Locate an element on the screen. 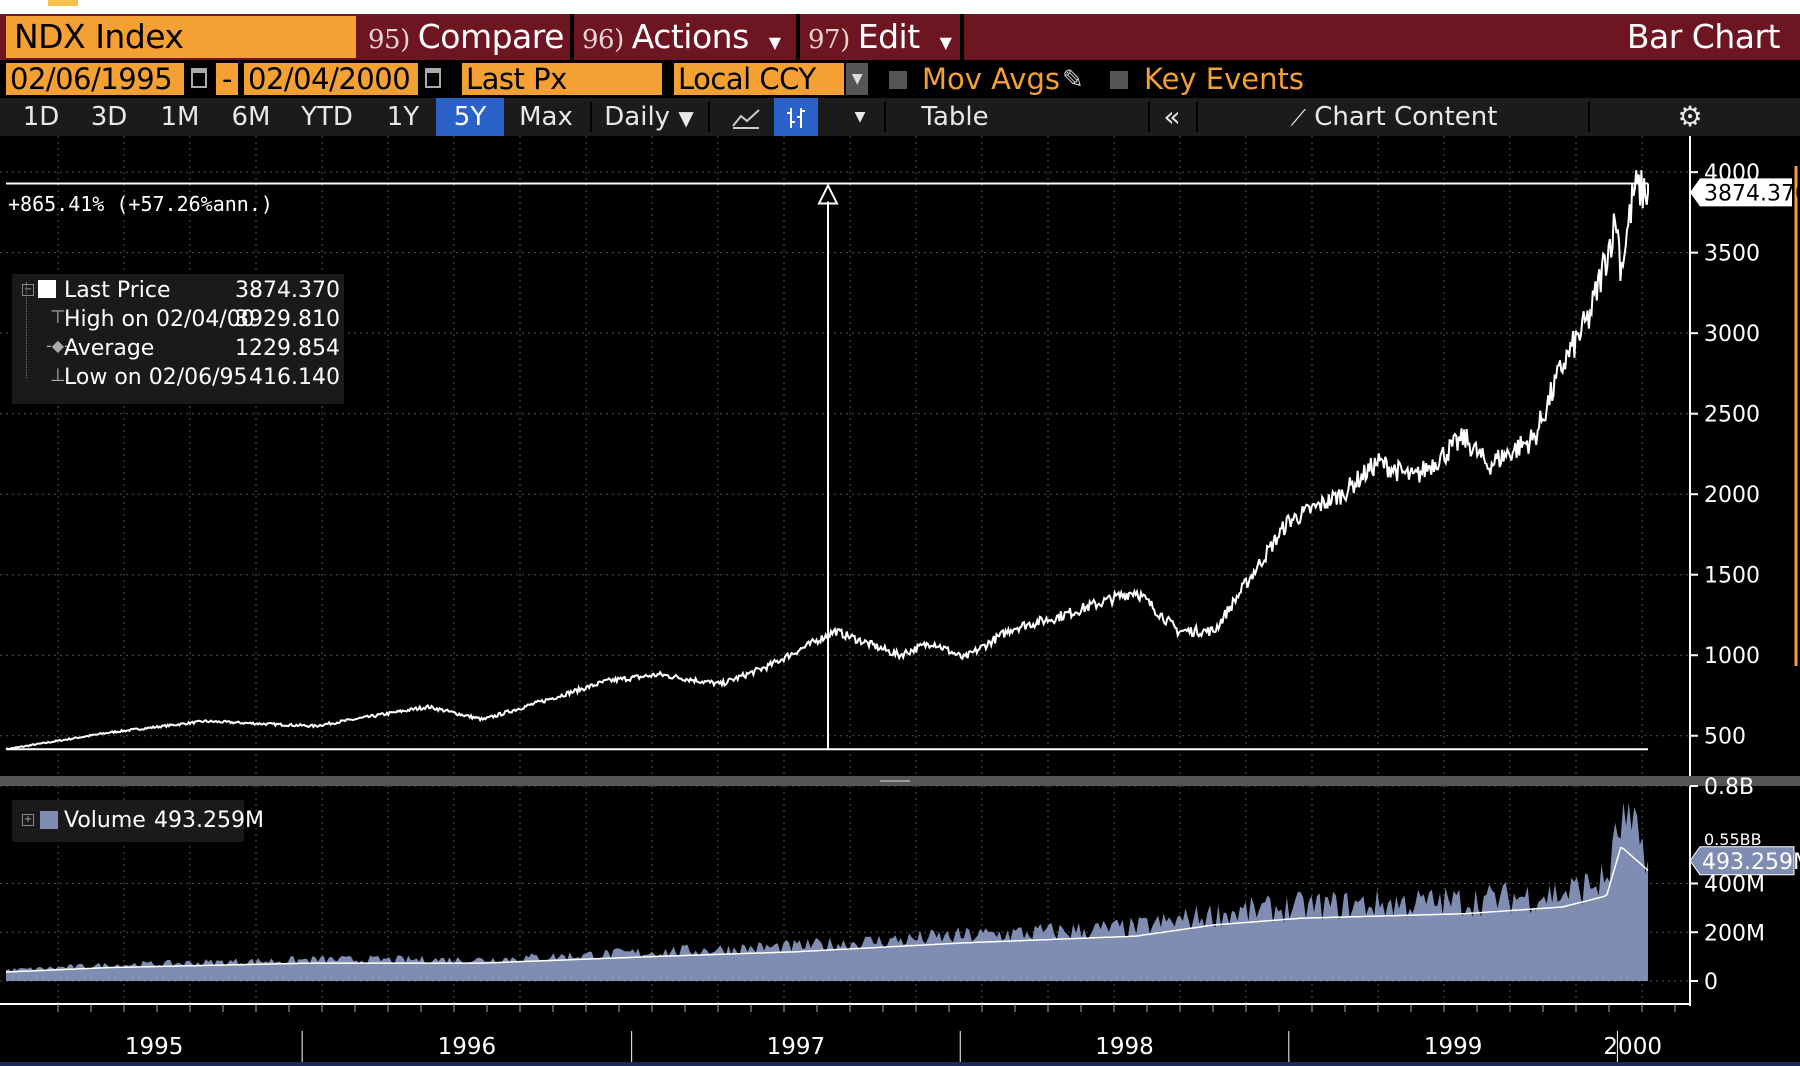 The image size is (1800, 1066). legend-row-last-price: − Last Price 3874.370 is located at coordinates (181, 292).